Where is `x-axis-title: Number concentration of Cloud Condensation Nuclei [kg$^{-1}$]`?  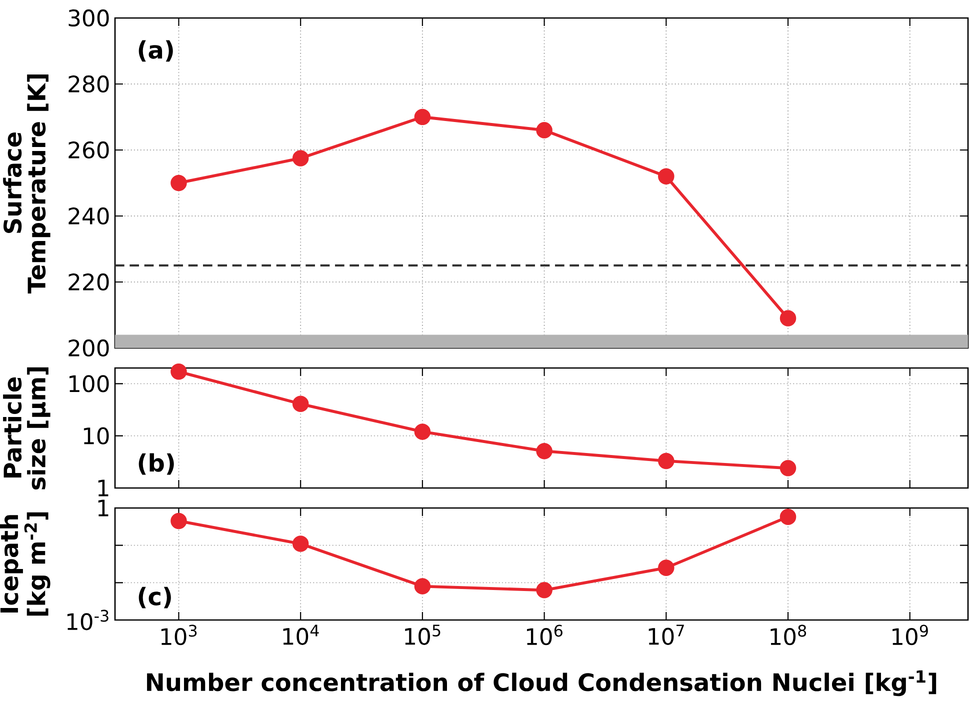
x-axis-title: Number concentration of Cloud Condensation Nuclei [kg$^{-1}$] is located at coordinates (541, 683).